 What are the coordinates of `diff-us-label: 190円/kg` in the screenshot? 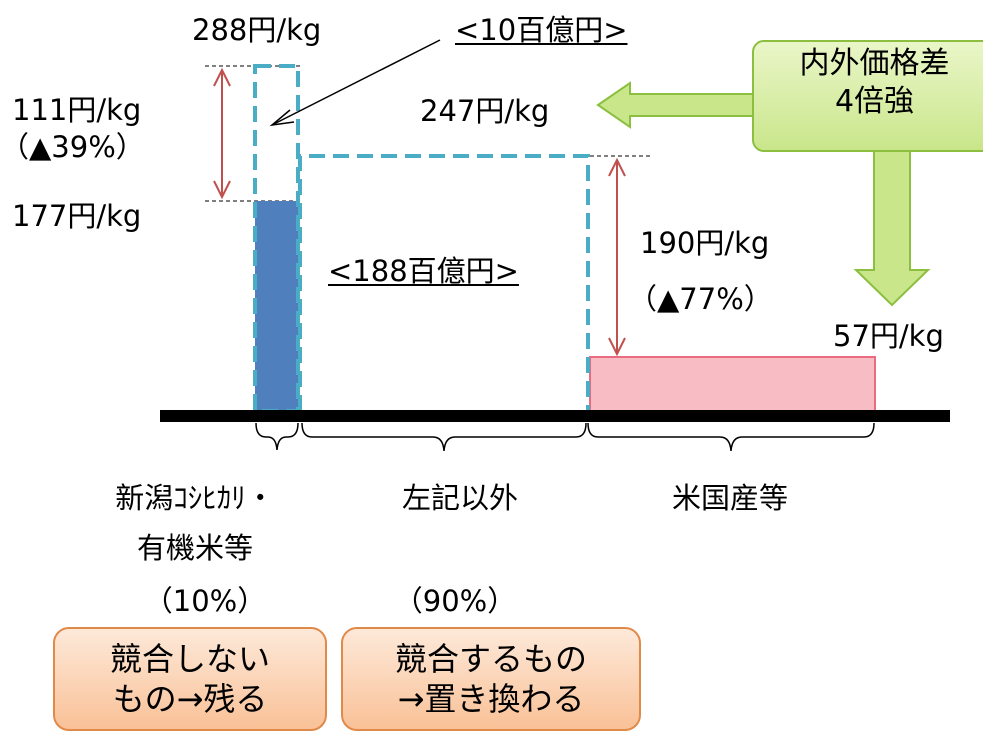 It's located at (705, 243).